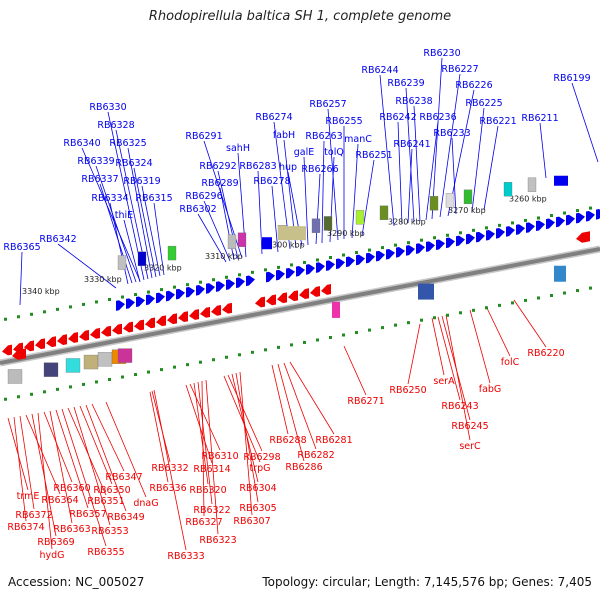 The width and height of the screenshot is (600, 600). I want to click on forward-gene-label: manC, so click(358, 139).